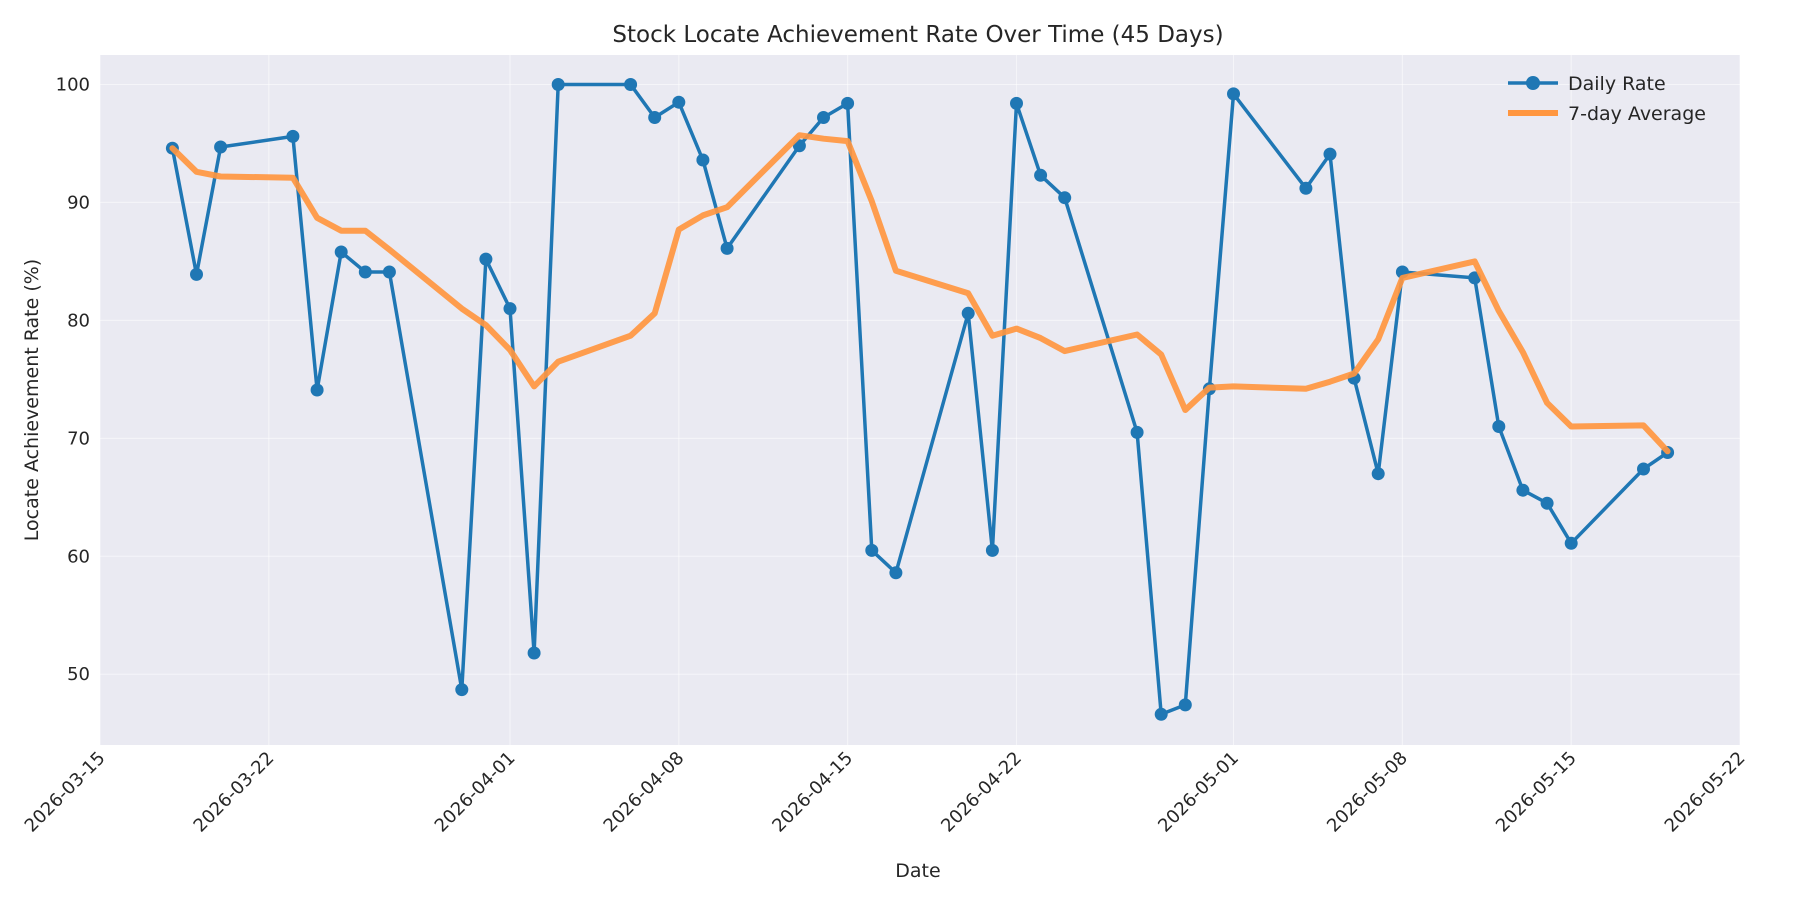  What do you see at coordinates (78, 202) in the screenshot?
I see `y-tick-label: 90` at bounding box center [78, 202].